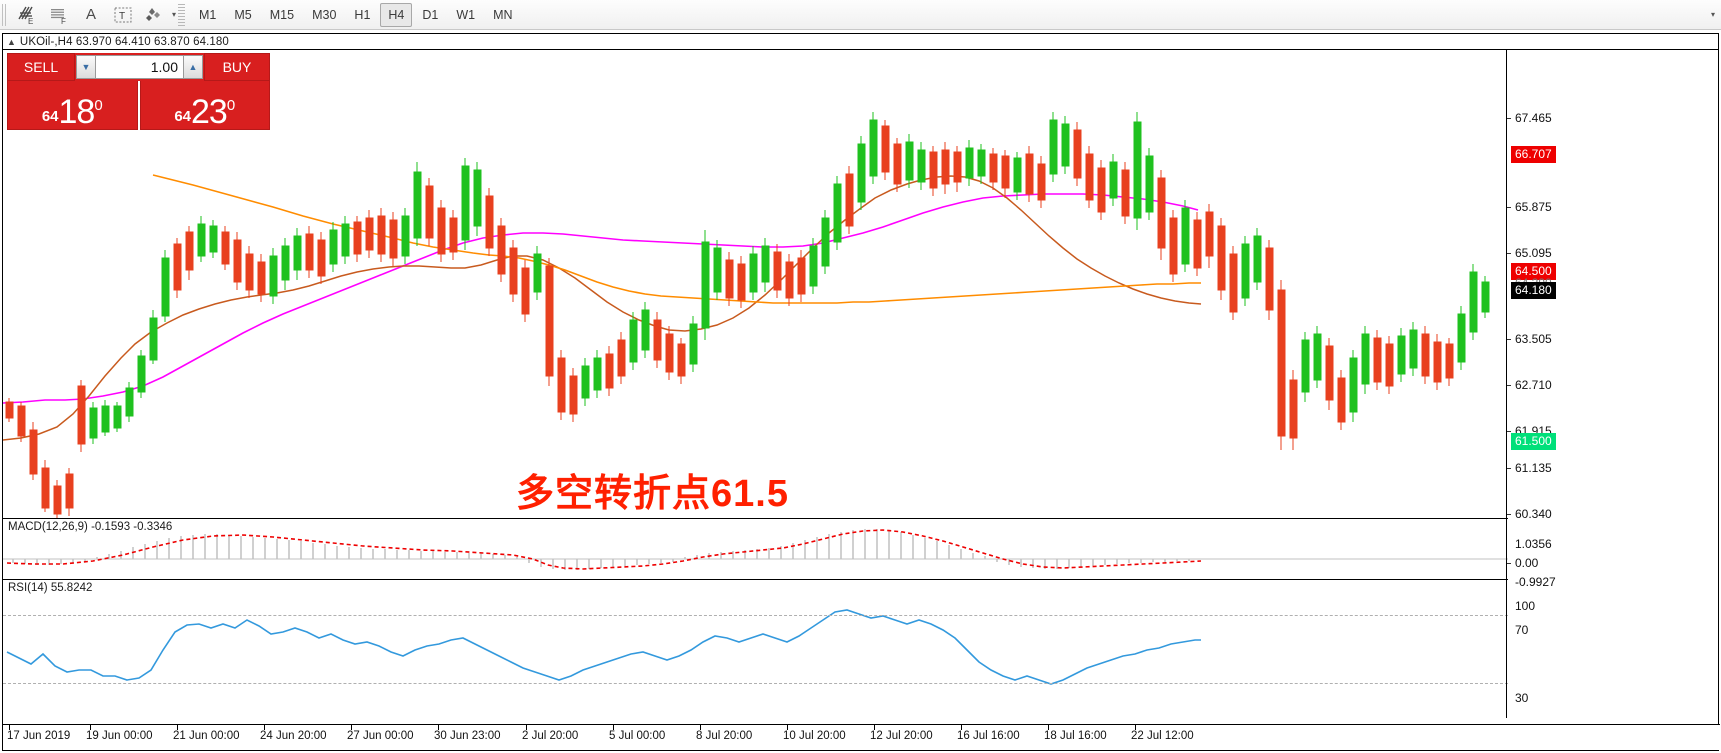  What do you see at coordinates (860, 15) in the screenshot?
I see `main-toolbar: E F A T` at bounding box center [860, 15].